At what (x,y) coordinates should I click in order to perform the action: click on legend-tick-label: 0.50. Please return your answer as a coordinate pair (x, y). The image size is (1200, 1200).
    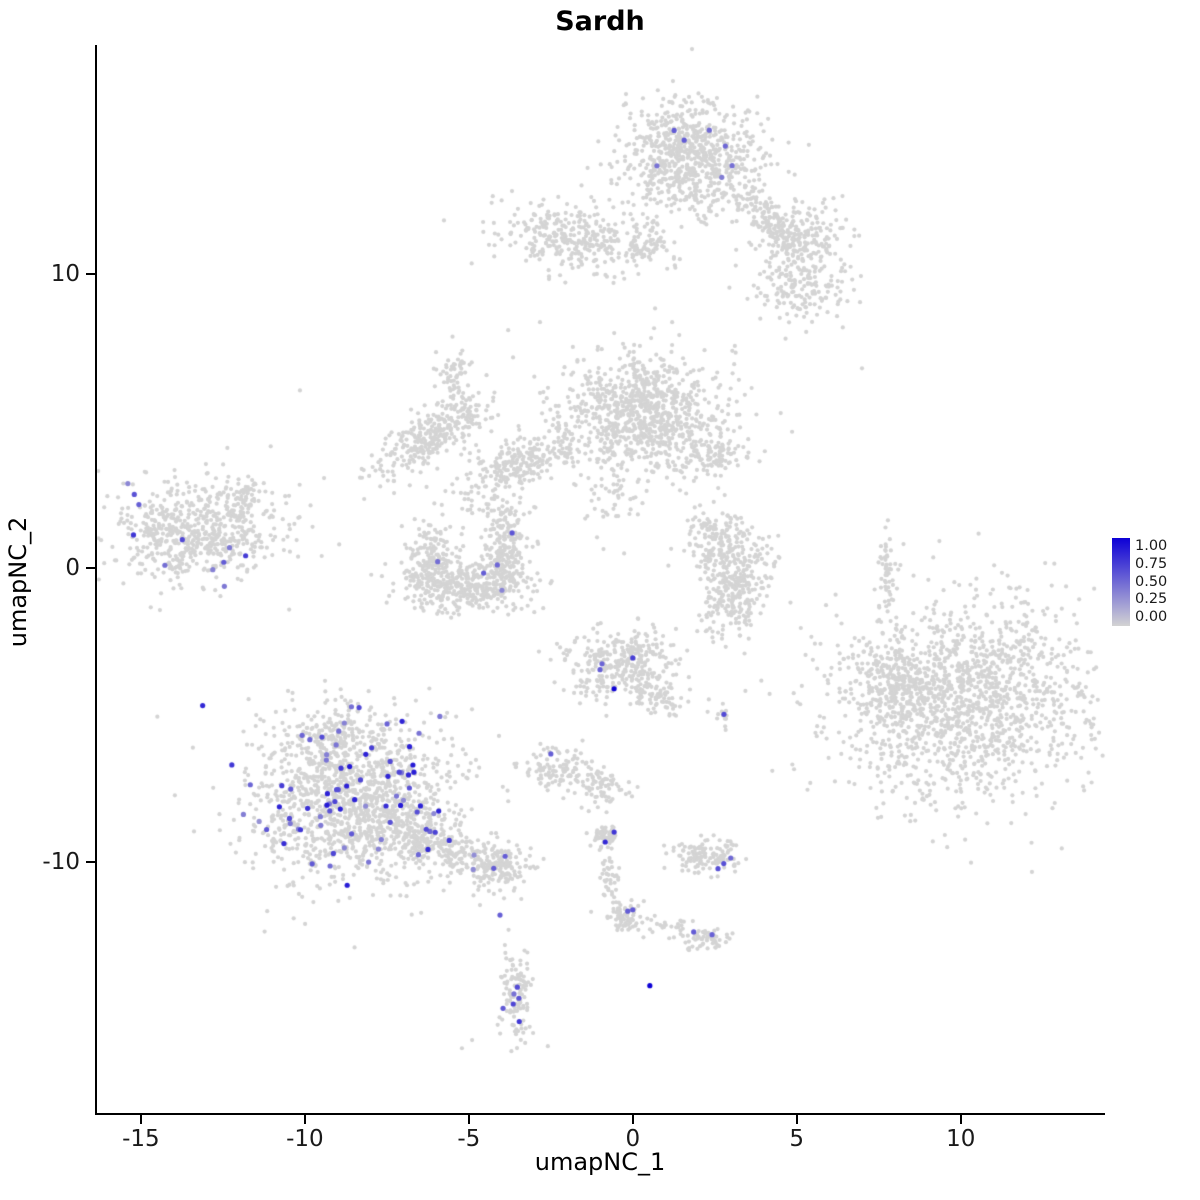
    Looking at the image, I should click on (1151, 581).